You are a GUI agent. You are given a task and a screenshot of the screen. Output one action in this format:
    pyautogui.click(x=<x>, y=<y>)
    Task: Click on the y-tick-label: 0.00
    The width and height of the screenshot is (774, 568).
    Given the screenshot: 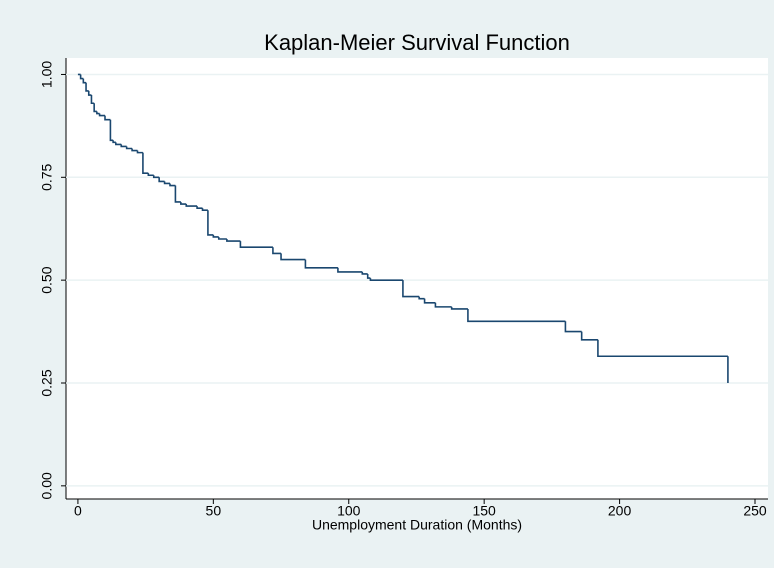 What is the action you would take?
    pyautogui.click(x=47, y=485)
    